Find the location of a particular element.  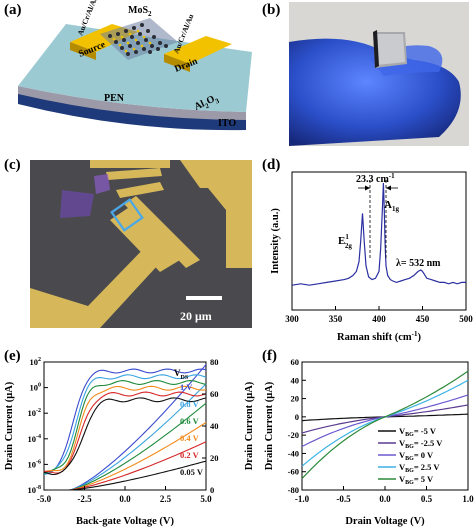

ito-layer-edge is located at coordinates (132, 111).